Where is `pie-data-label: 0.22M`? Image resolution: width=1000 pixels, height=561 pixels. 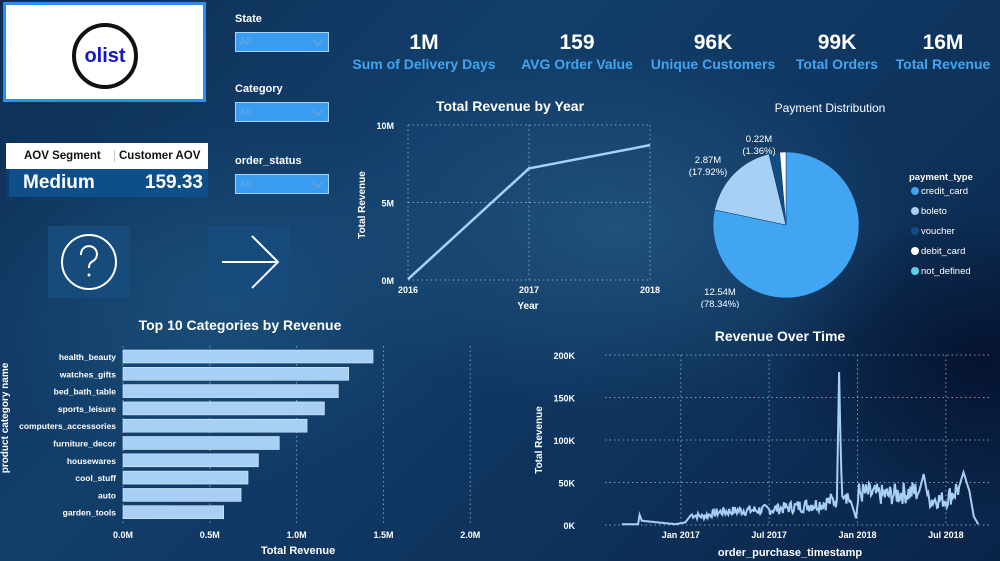 pie-data-label: 0.22M is located at coordinates (759, 139).